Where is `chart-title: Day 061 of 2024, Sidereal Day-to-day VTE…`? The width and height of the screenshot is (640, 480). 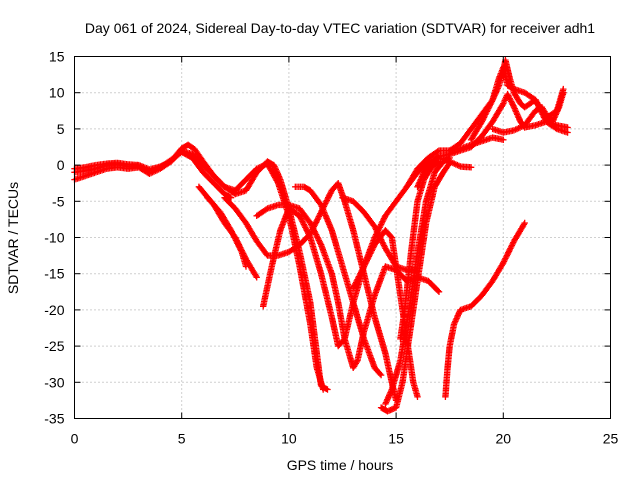
chart-title: Day 061 of 2024, Sidereal Day-to-day VTE… is located at coordinates (340, 28).